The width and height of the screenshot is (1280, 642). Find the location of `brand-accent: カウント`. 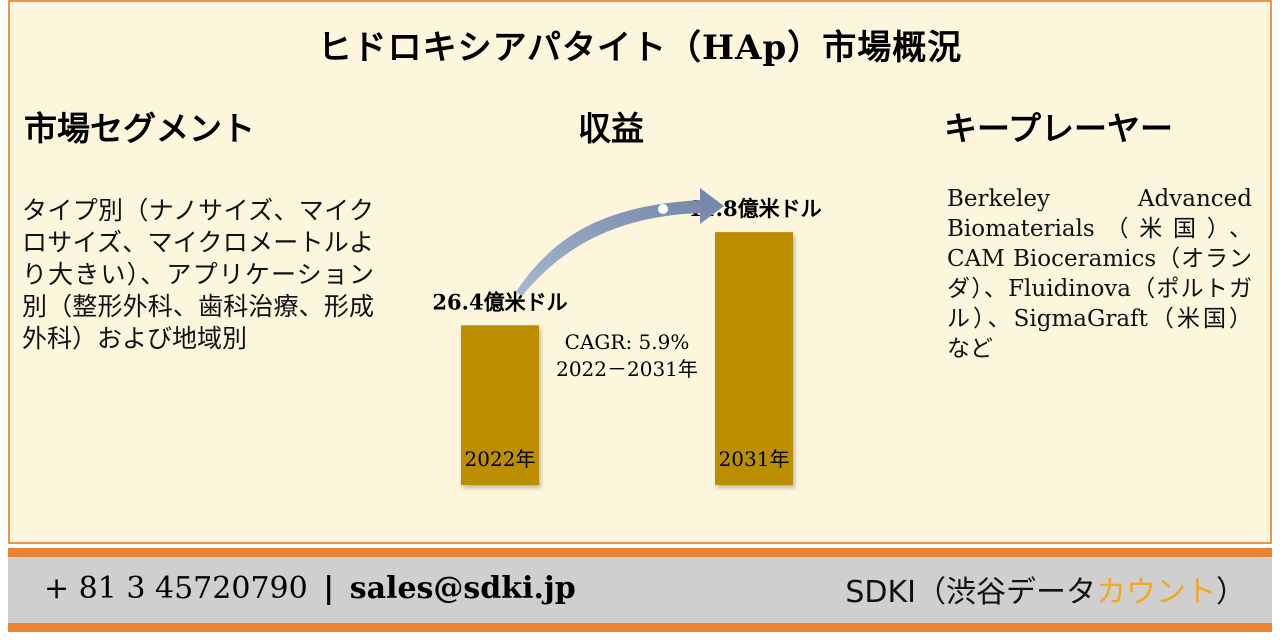

brand-accent: カウント is located at coordinates (1156, 592).